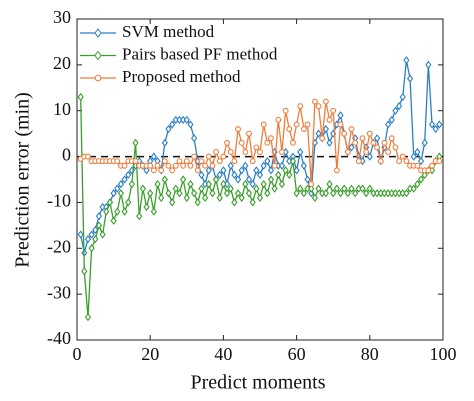 Image resolution: width=474 pixels, height=401 pixels. What do you see at coordinates (98, 78) in the screenshot?
I see `legend-marker` at bounding box center [98, 78].